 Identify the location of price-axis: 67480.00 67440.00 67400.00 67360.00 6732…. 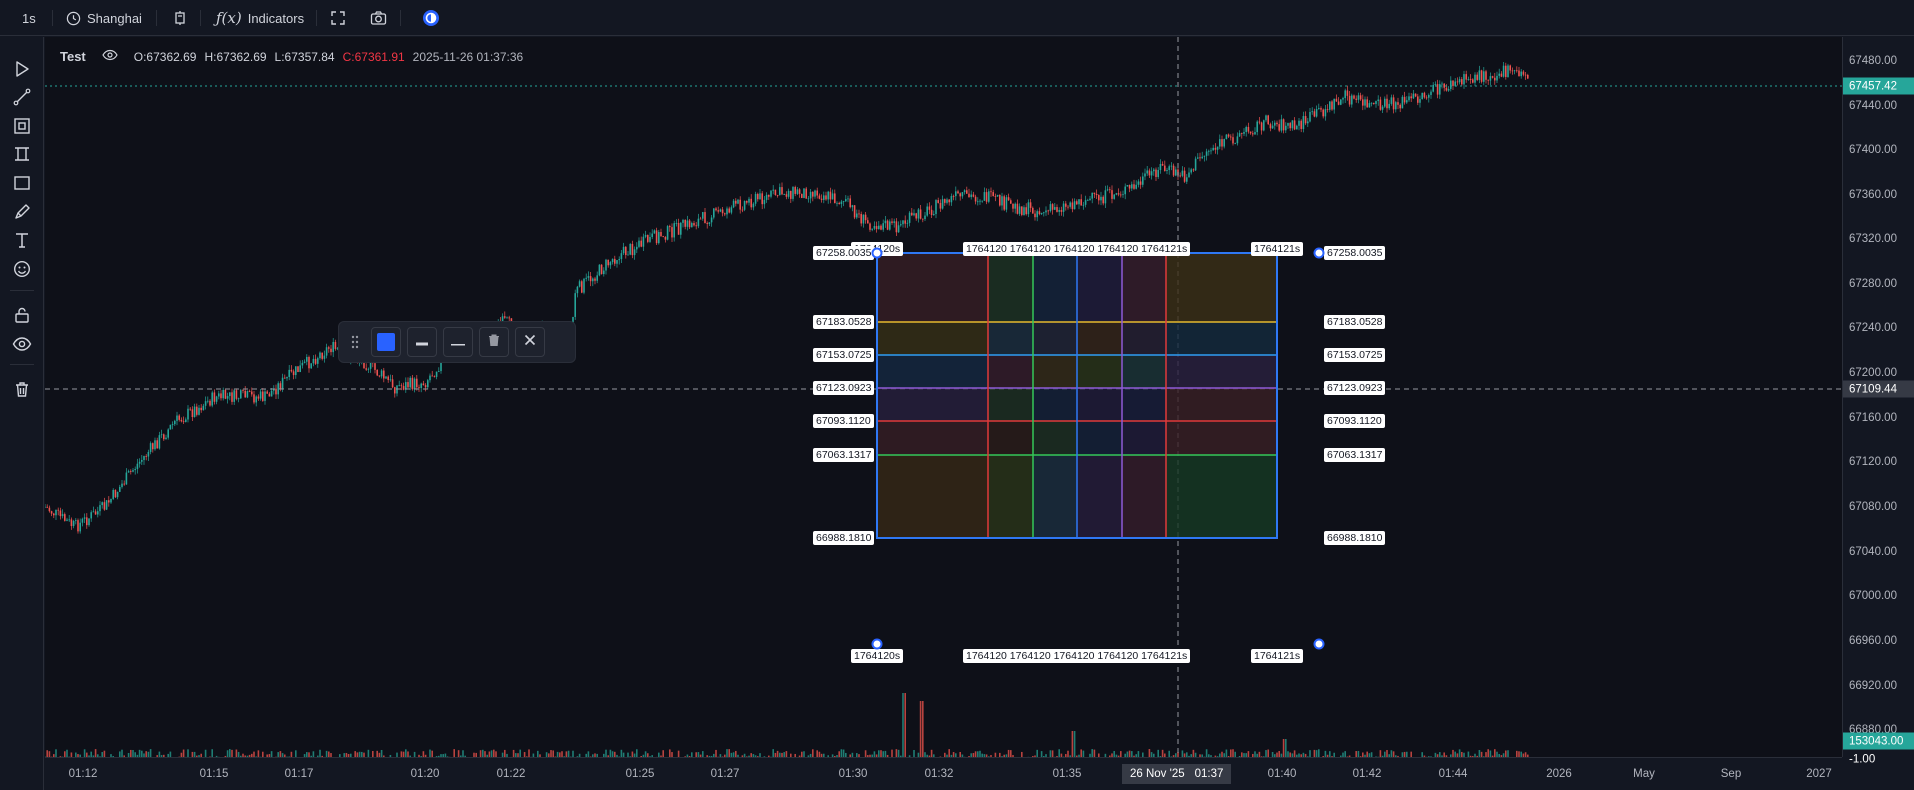
(1878, 402).